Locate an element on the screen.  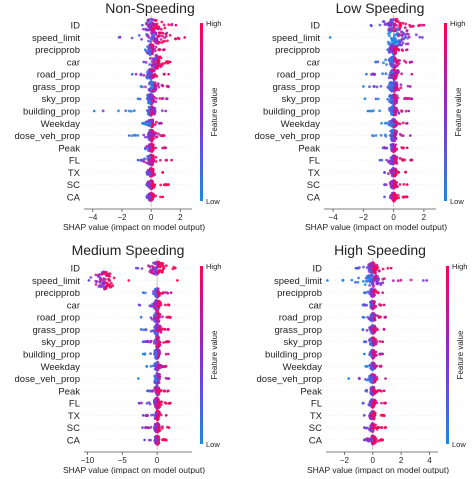
feature-label: SC is located at coordinates (313, 185).